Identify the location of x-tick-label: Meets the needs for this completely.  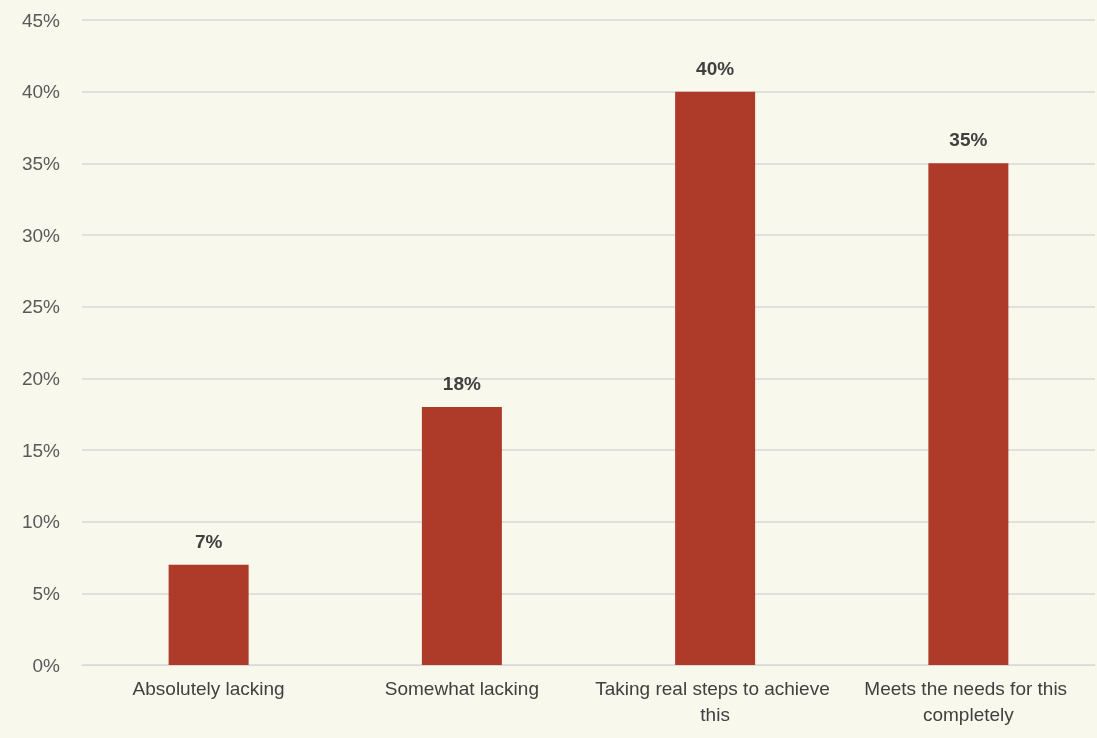
(968, 701).